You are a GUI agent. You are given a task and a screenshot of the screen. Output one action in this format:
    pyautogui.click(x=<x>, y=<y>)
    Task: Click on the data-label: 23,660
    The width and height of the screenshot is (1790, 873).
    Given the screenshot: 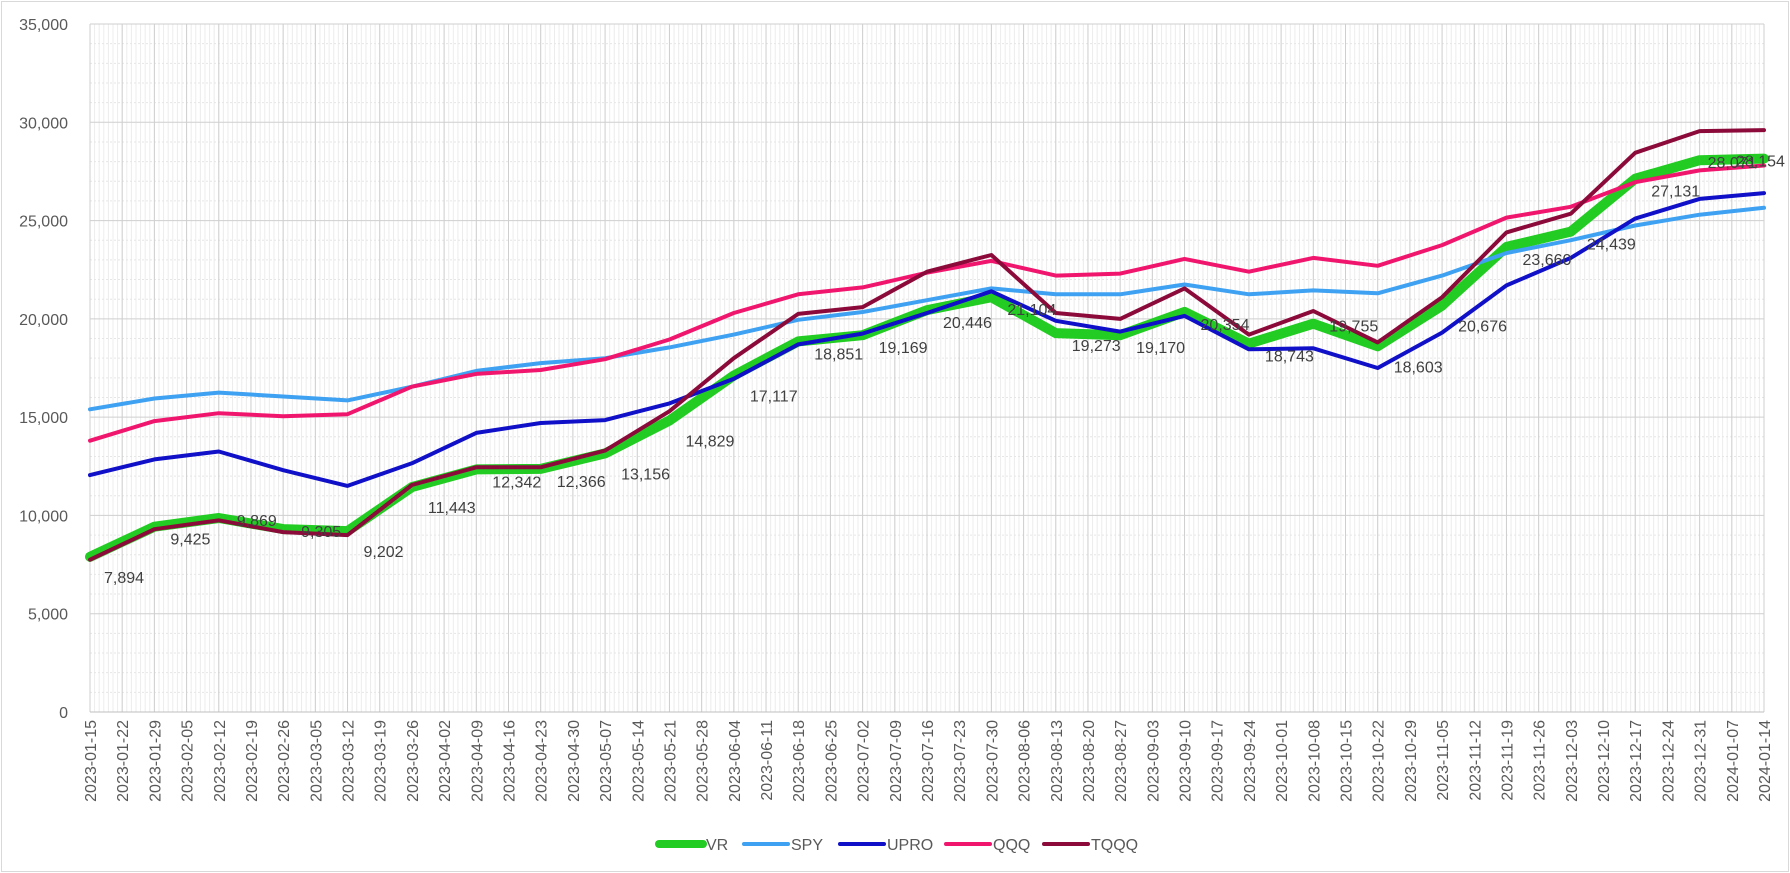 What is the action you would take?
    pyautogui.click(x=1546, y=260)
    